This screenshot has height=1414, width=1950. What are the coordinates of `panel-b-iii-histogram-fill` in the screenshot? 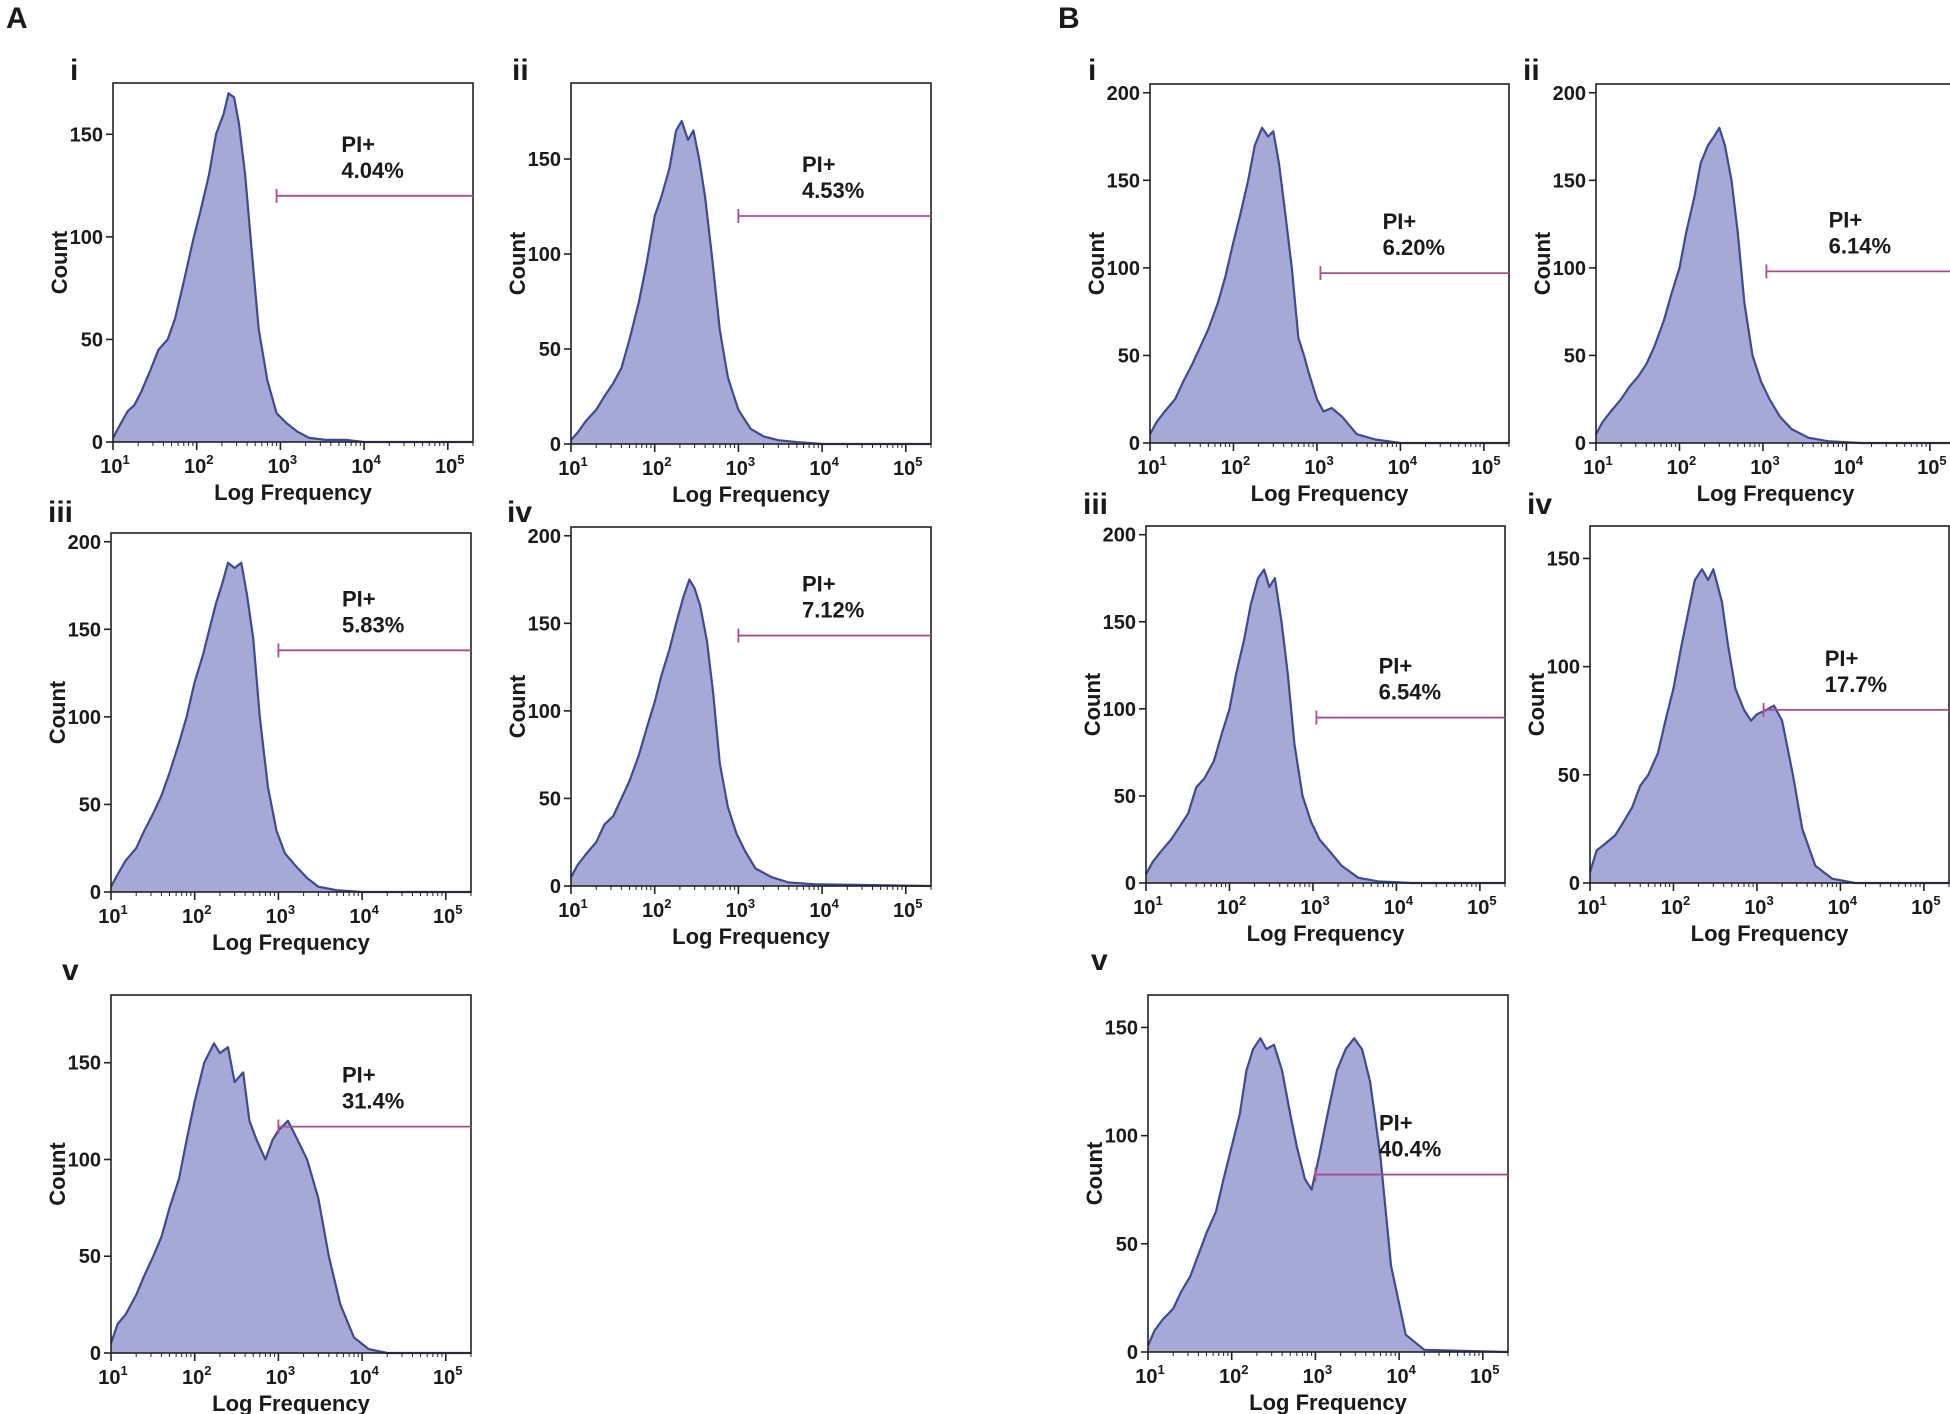 It's located at (1325, 726).